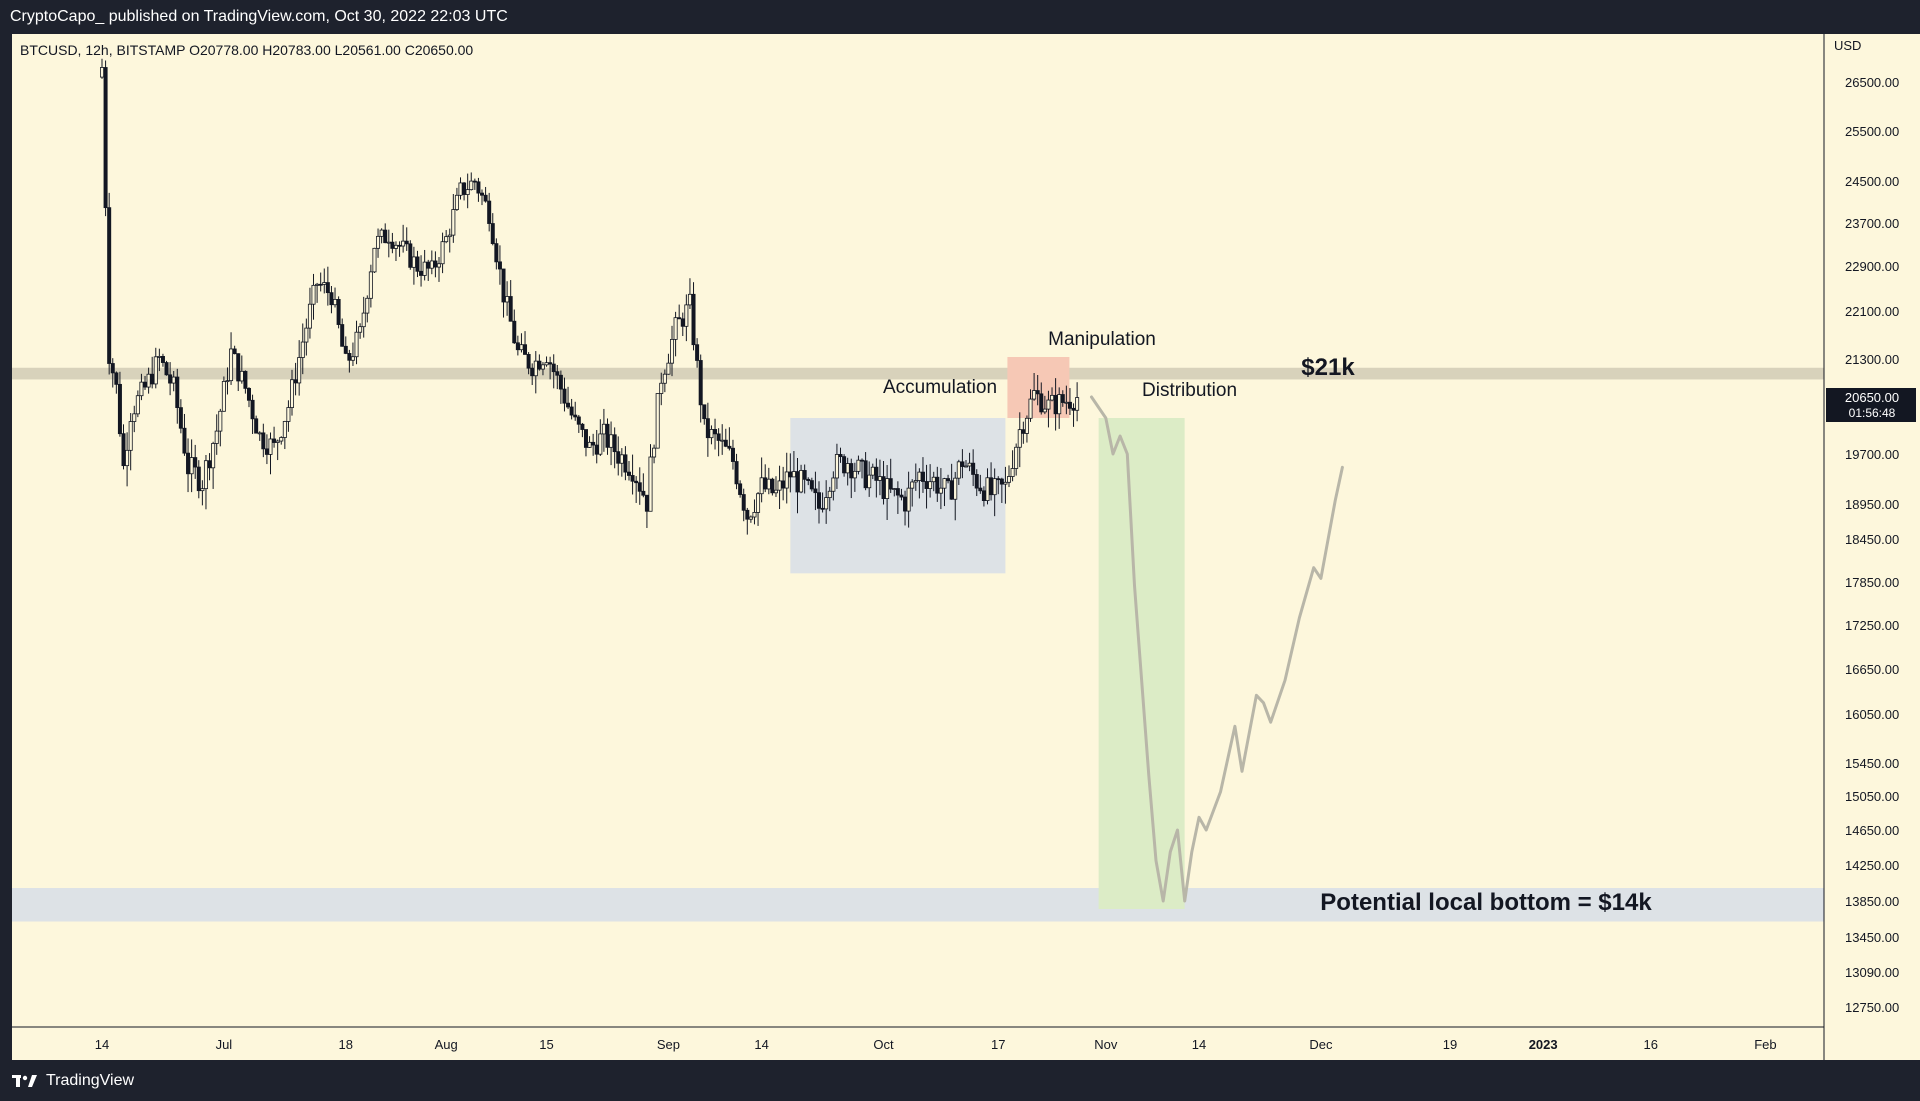 The width and height of the screenshot is (1920, 1101). What do you see at coordinates (1872, 131) in the screenshot?
I see `price-tick-label: 25500.00` at bounding box center [1872, 131].